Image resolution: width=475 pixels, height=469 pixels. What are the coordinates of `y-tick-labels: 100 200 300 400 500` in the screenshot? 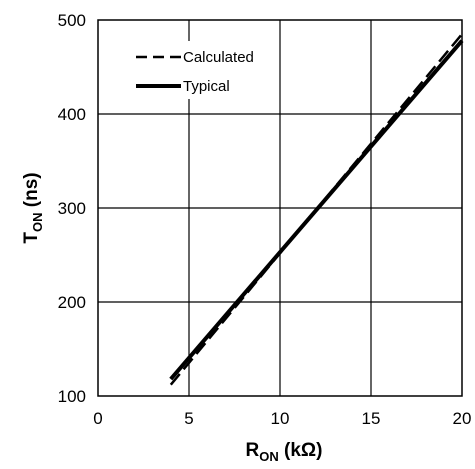 It's located at (72, 208).